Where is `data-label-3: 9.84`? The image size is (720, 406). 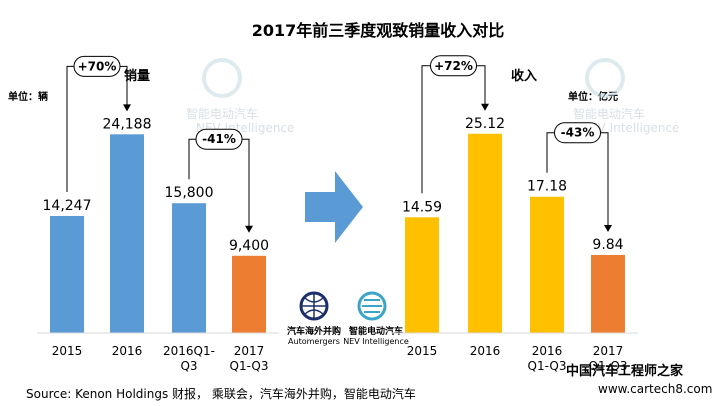
data-label-3: 9.84 is located at coordinates (607, 245).